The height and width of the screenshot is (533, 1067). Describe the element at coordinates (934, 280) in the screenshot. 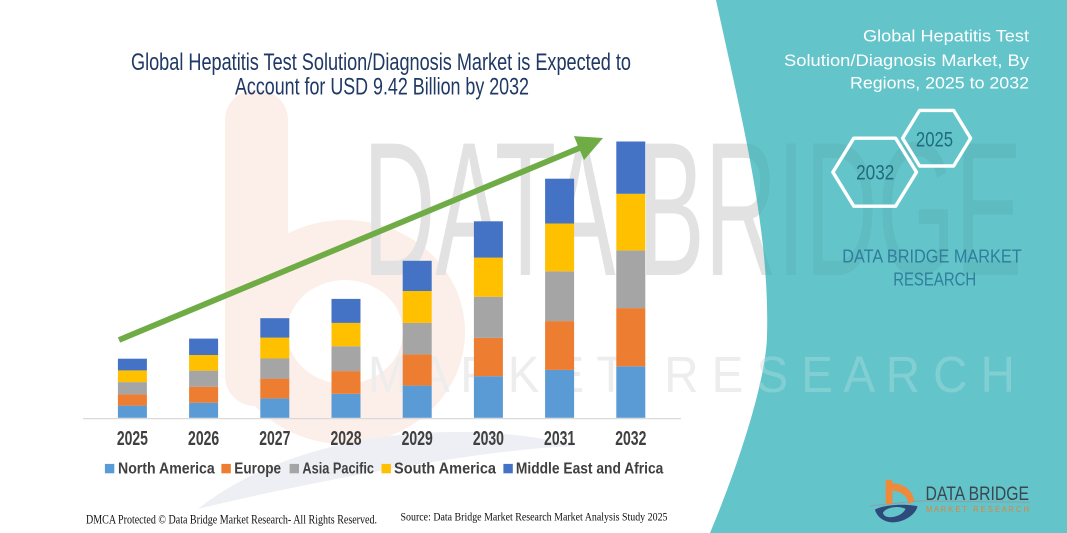

I see `svg-text: RESEARCH` at that location.